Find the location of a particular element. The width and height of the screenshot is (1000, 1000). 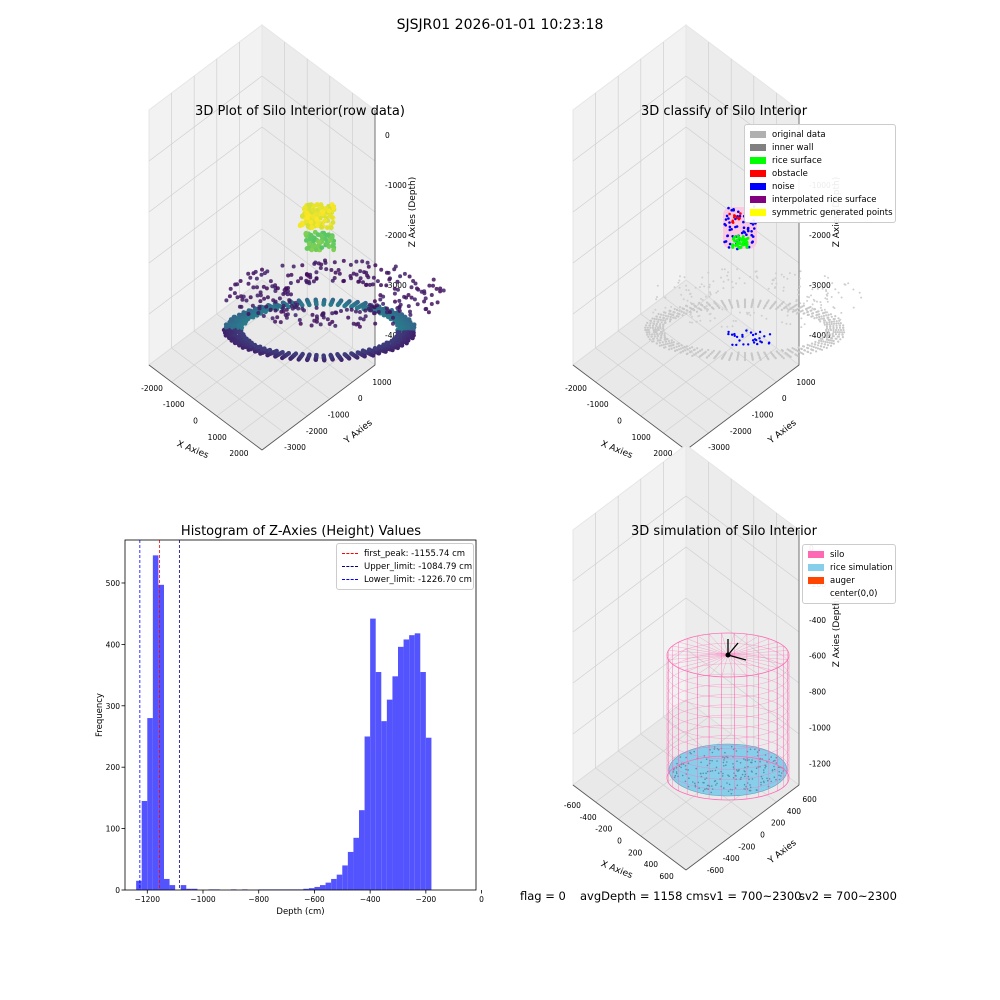

y-tick-label: -1000 is located at coordinates (763, 415).